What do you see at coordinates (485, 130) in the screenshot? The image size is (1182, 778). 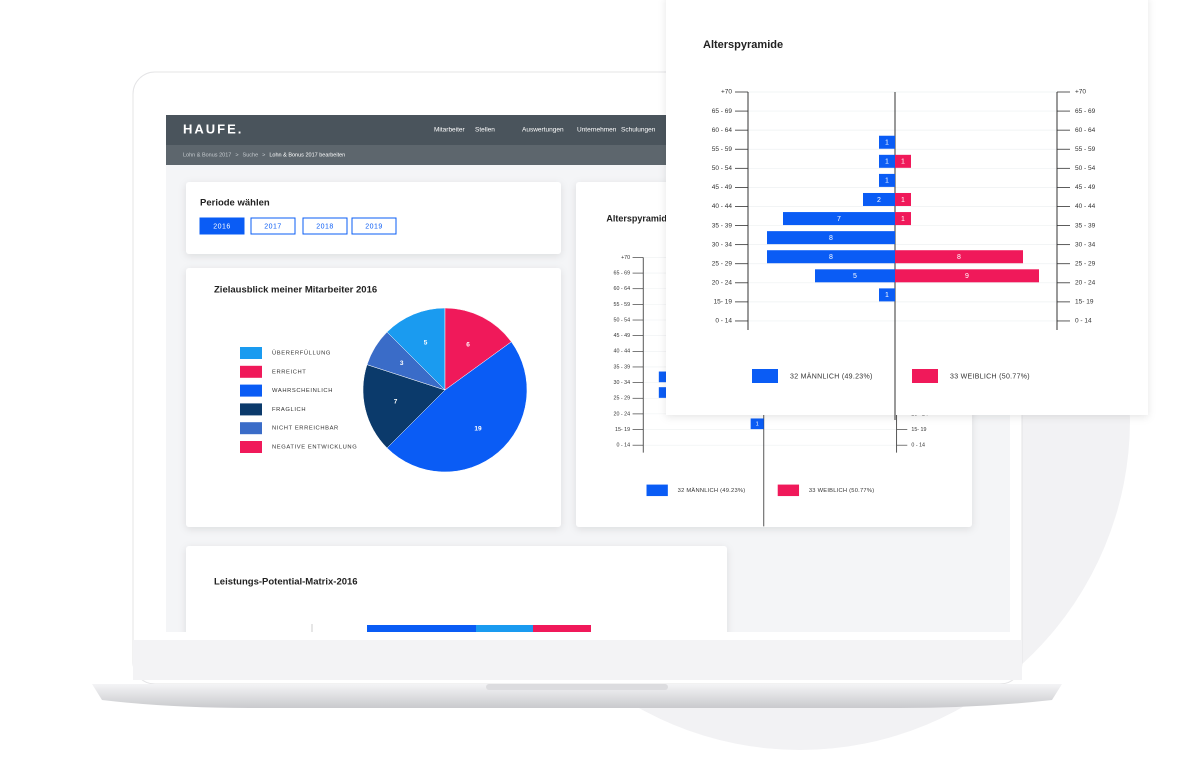 I see `nav-item: Stellen` at bounding box center [485, 130].